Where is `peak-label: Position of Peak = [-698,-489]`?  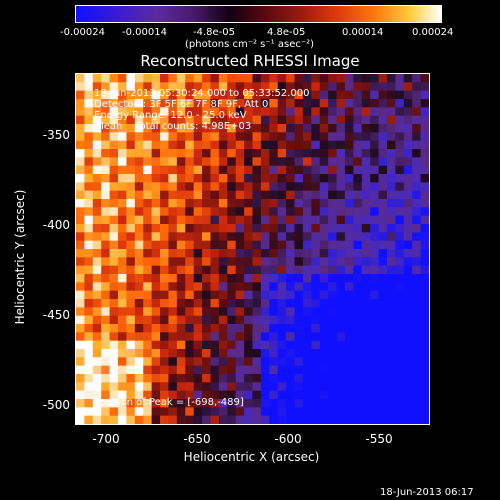
peak-label: Position of Peak = [-698,-489] is located at coordinates (169, 402).